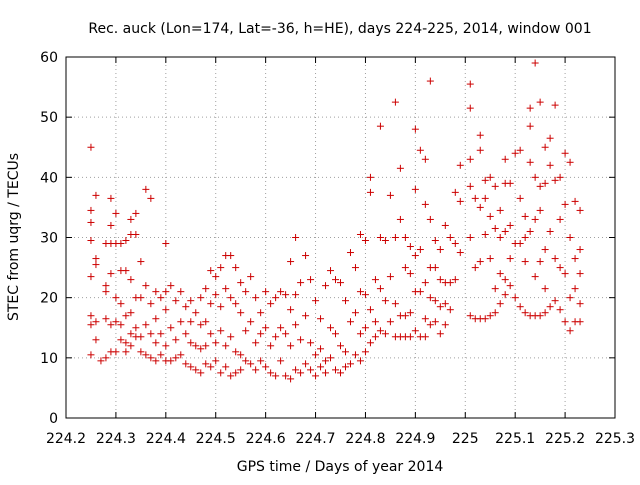 The width and height of the screenshot is (640, 485). What do you see at coordinates (515, 439) in the screenshot?
I see `x-tick-label: 225.1` at bounding box center [515, 439].